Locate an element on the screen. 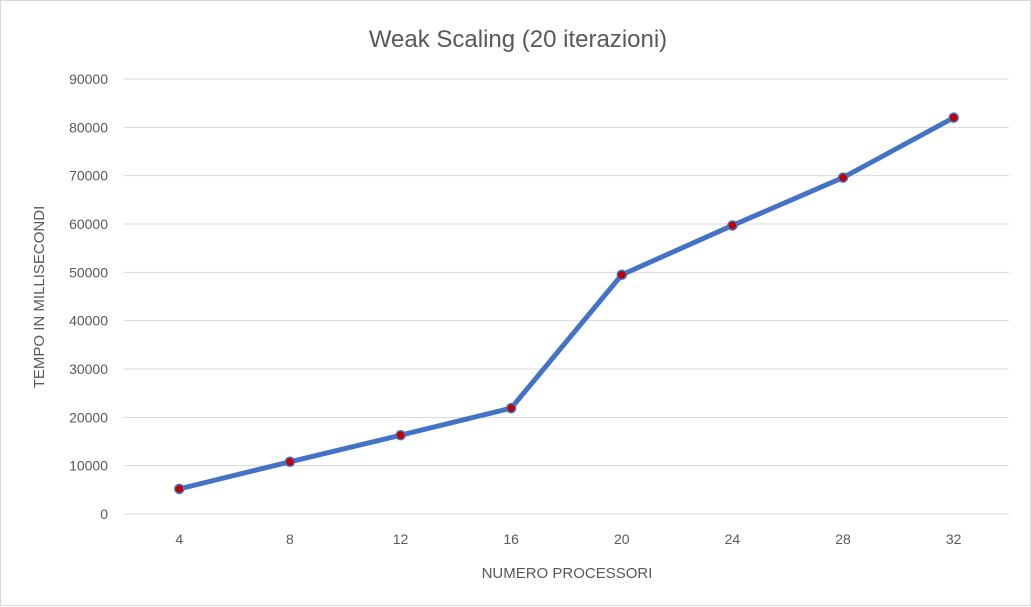  y-axis-title: TEMPO IN MILLISECONDI is located at coordinates (39, 297).